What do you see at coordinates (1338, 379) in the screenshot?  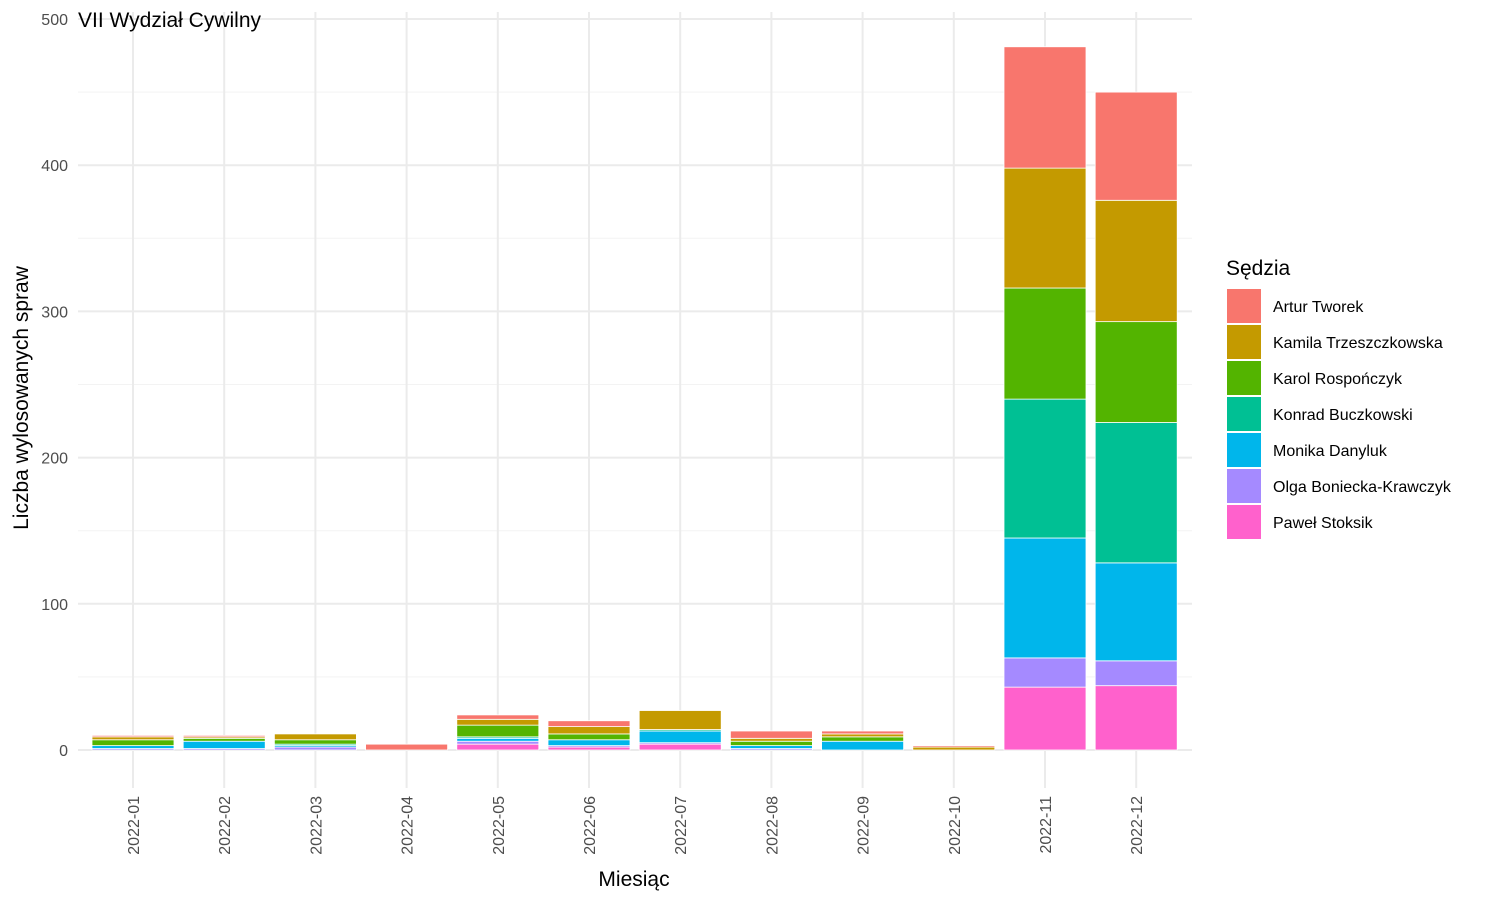 I see `legend-label: Karol Rospończyk` at bounding box center [1338, 379].